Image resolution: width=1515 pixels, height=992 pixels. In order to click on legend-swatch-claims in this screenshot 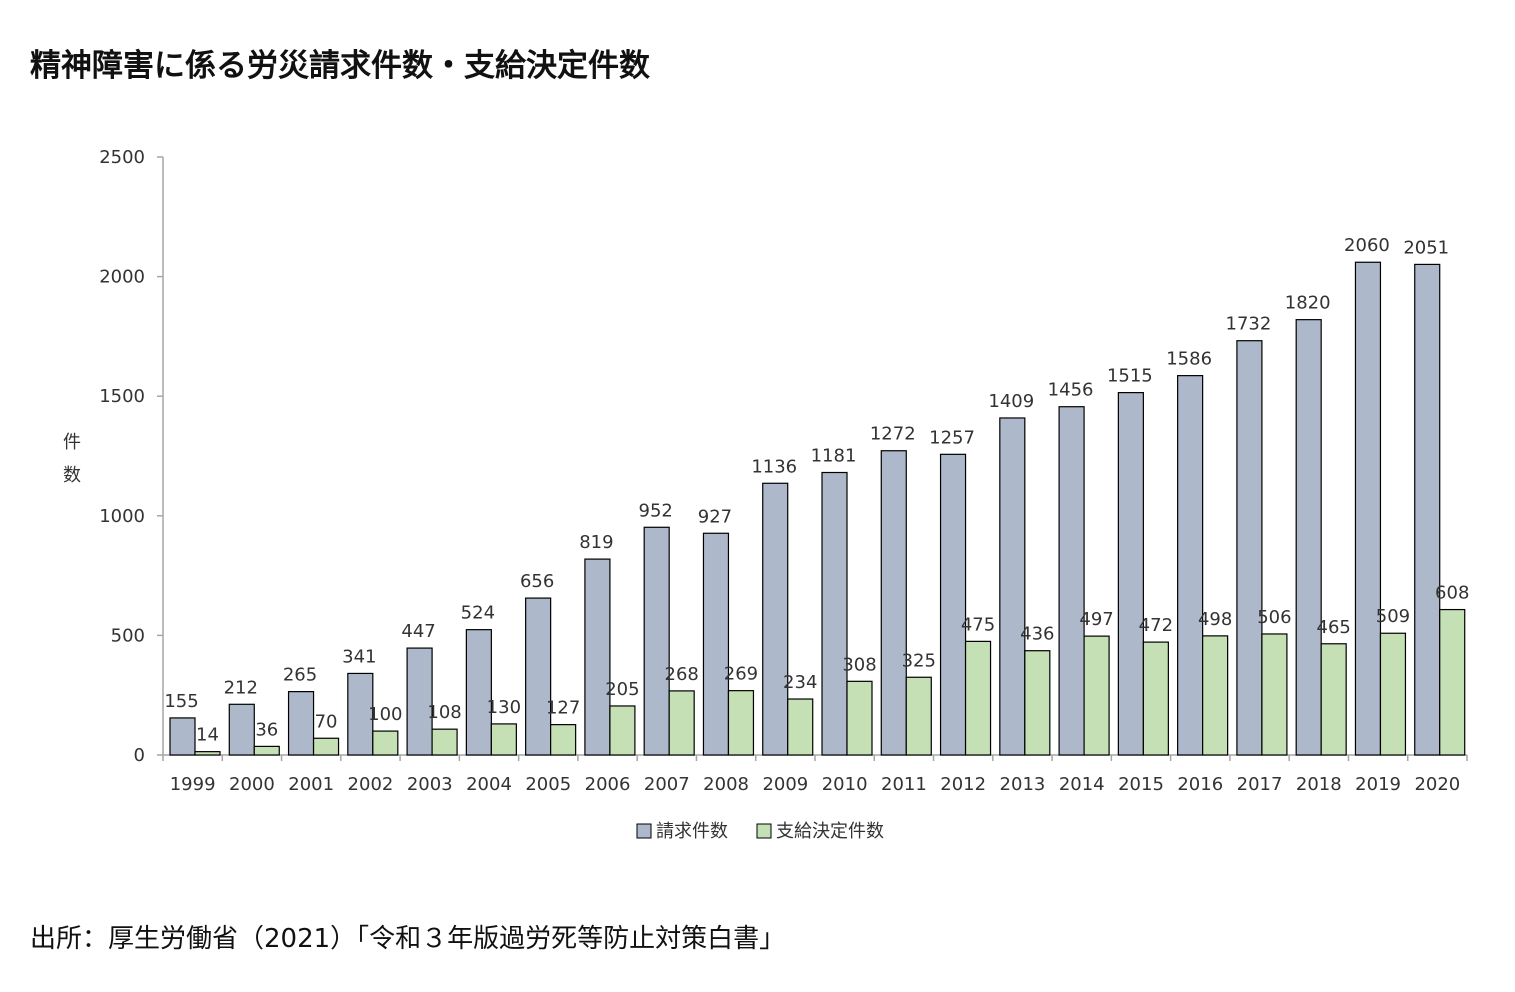, I will do `click(644, 831)`.